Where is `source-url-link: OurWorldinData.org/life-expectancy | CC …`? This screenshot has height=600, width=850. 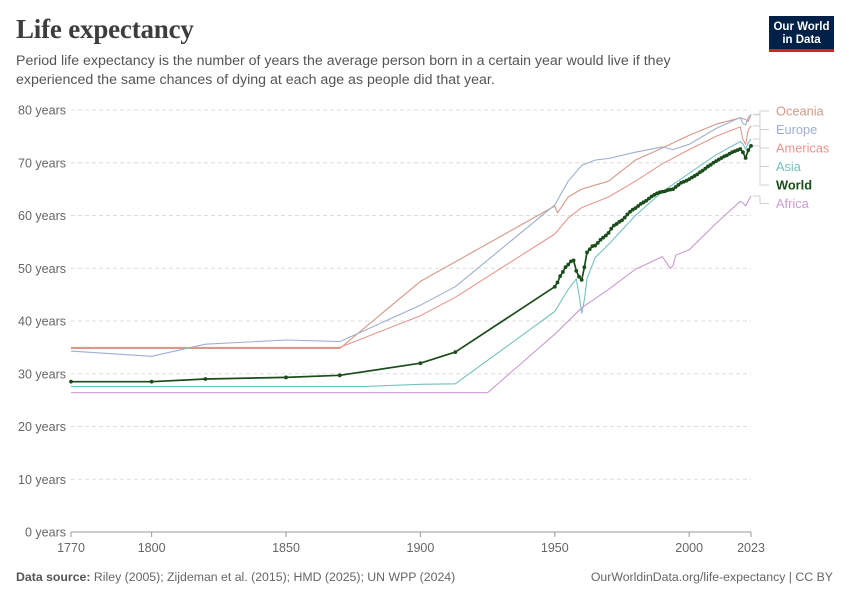 source-url-link: OurWorldinData.org/life-expectancy | CC … is located at coordinates (711, 577).